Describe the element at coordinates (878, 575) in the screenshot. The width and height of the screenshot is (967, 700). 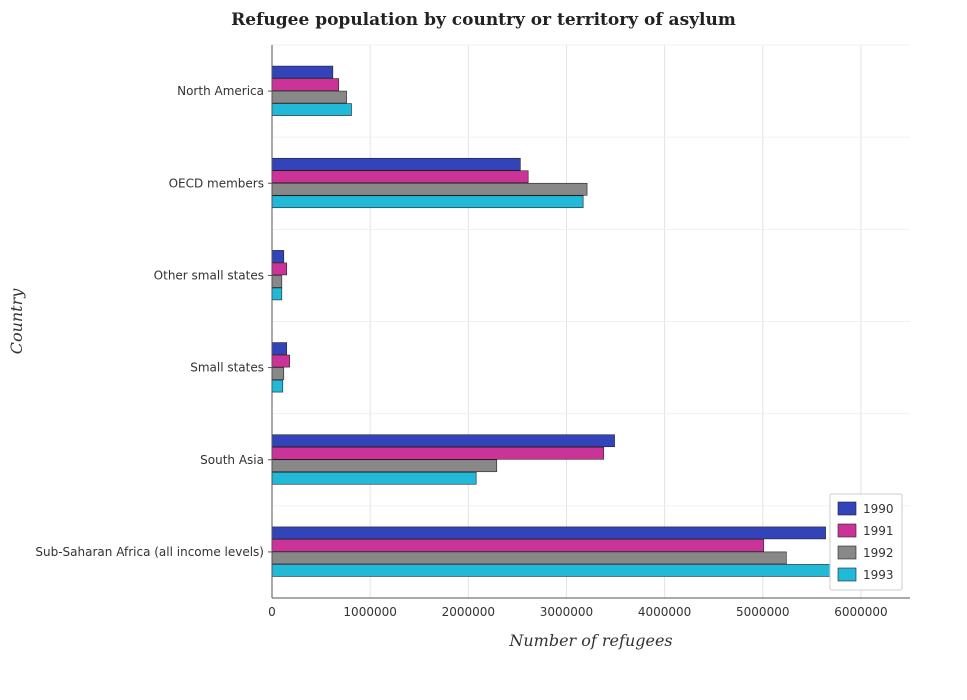
I see `legend-label: 1993` at that location.